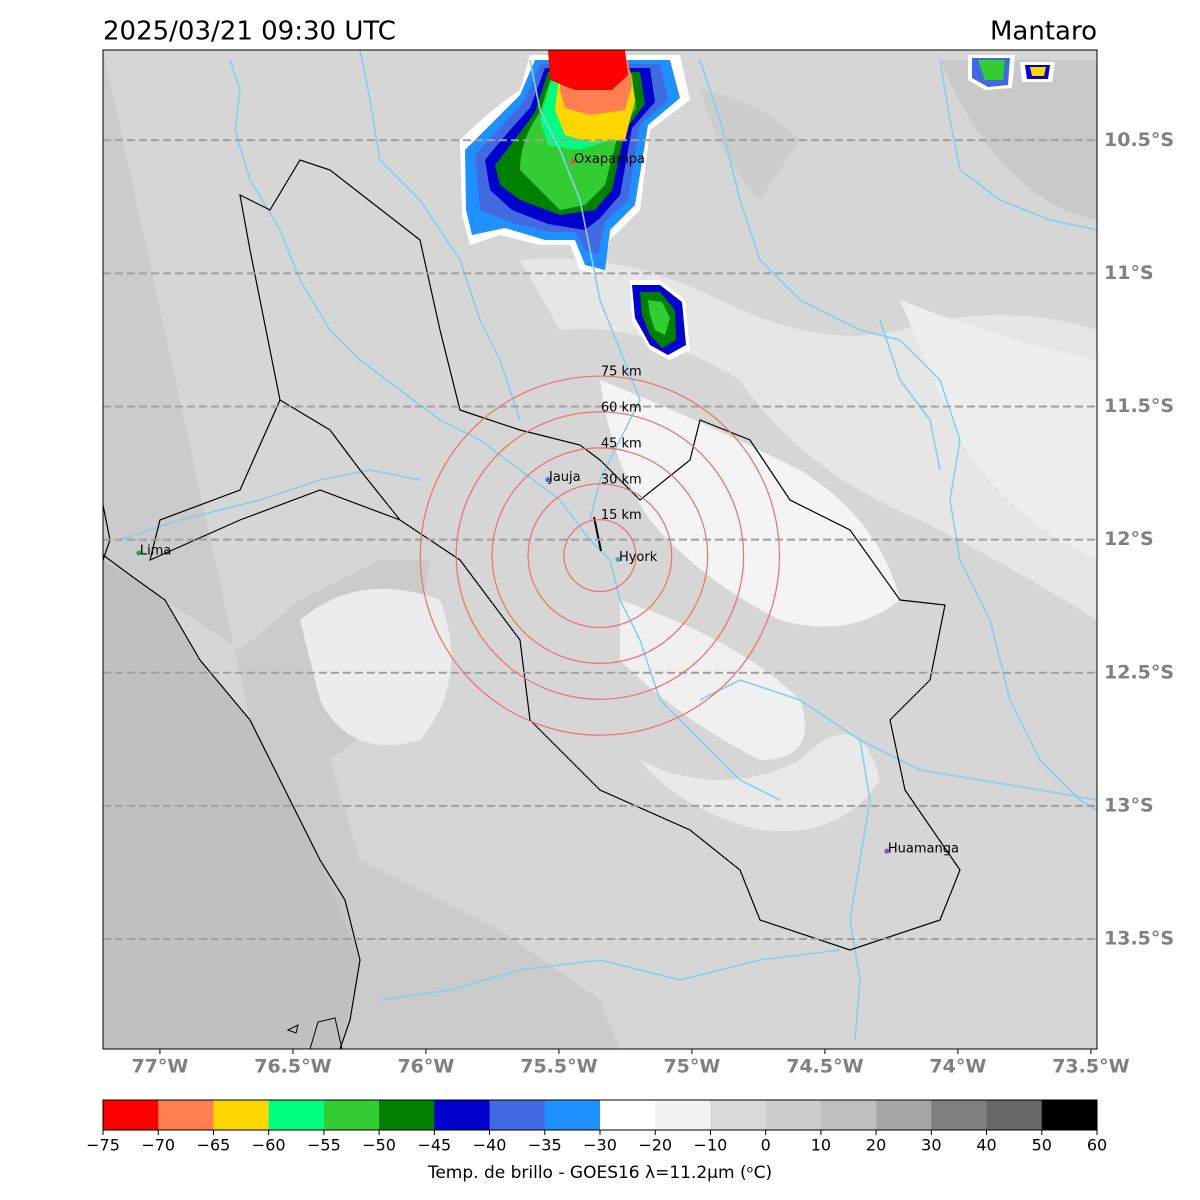 This screenshot has width=1200, height=1200. Describe the element at coordinates (425, 1067) in the screenshot. I see `x-tick-label: 76°W` at that location.